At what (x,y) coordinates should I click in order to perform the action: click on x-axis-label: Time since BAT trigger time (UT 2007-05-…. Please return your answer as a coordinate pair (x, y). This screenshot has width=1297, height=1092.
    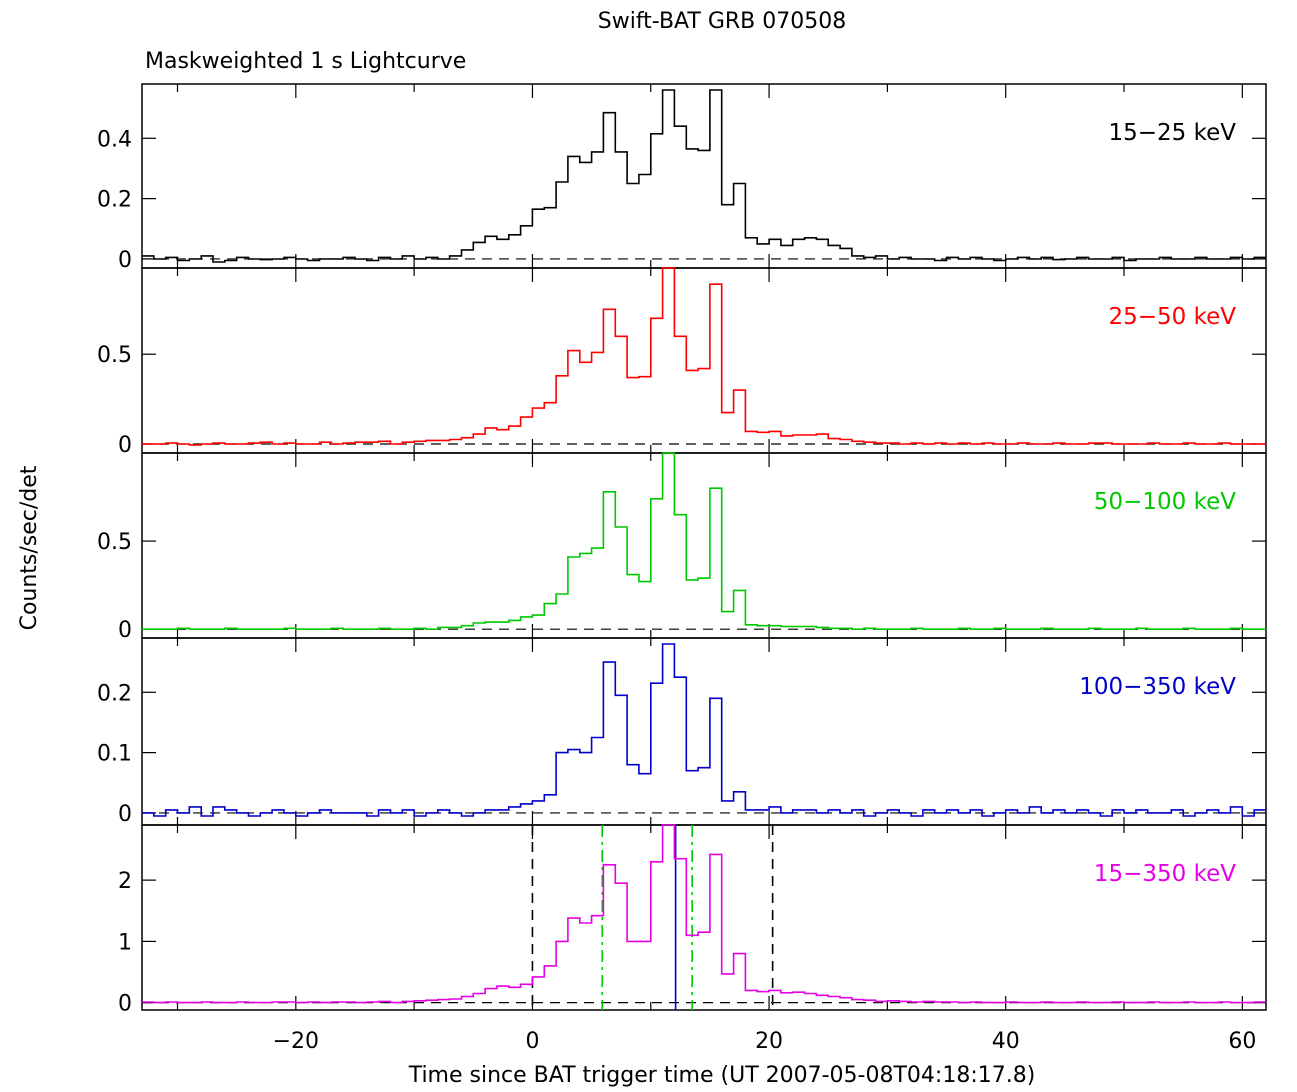
    Looking at the image, I should click on (722, 1075).